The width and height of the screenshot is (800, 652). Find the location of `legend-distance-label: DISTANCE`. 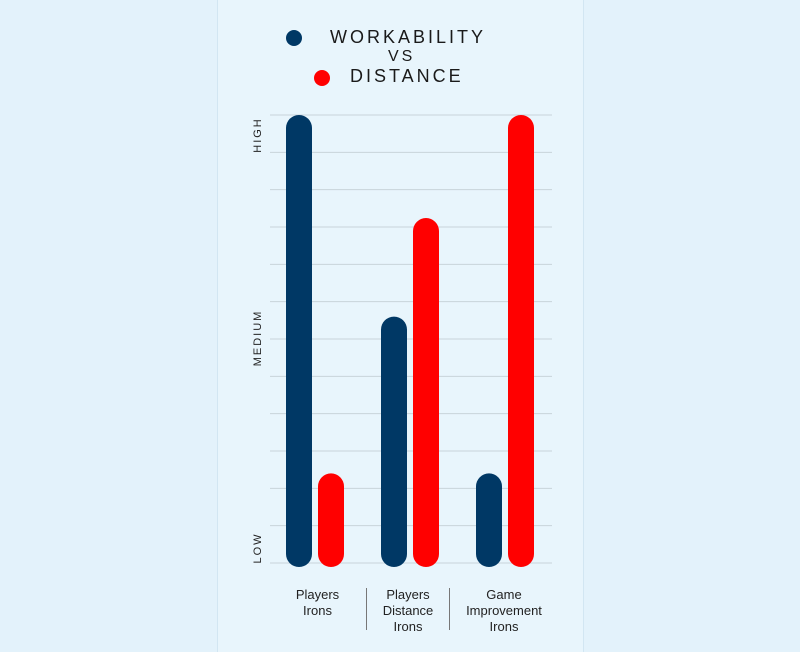

legend-distance-label: DISTANCE is located at coordinates (407, 76).